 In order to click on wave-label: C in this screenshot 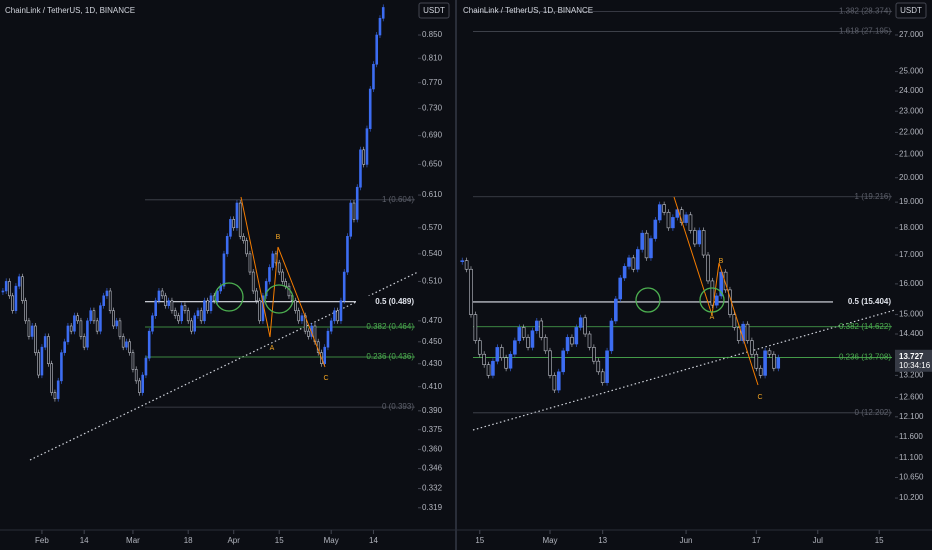, I will do `click(759, 397)`.